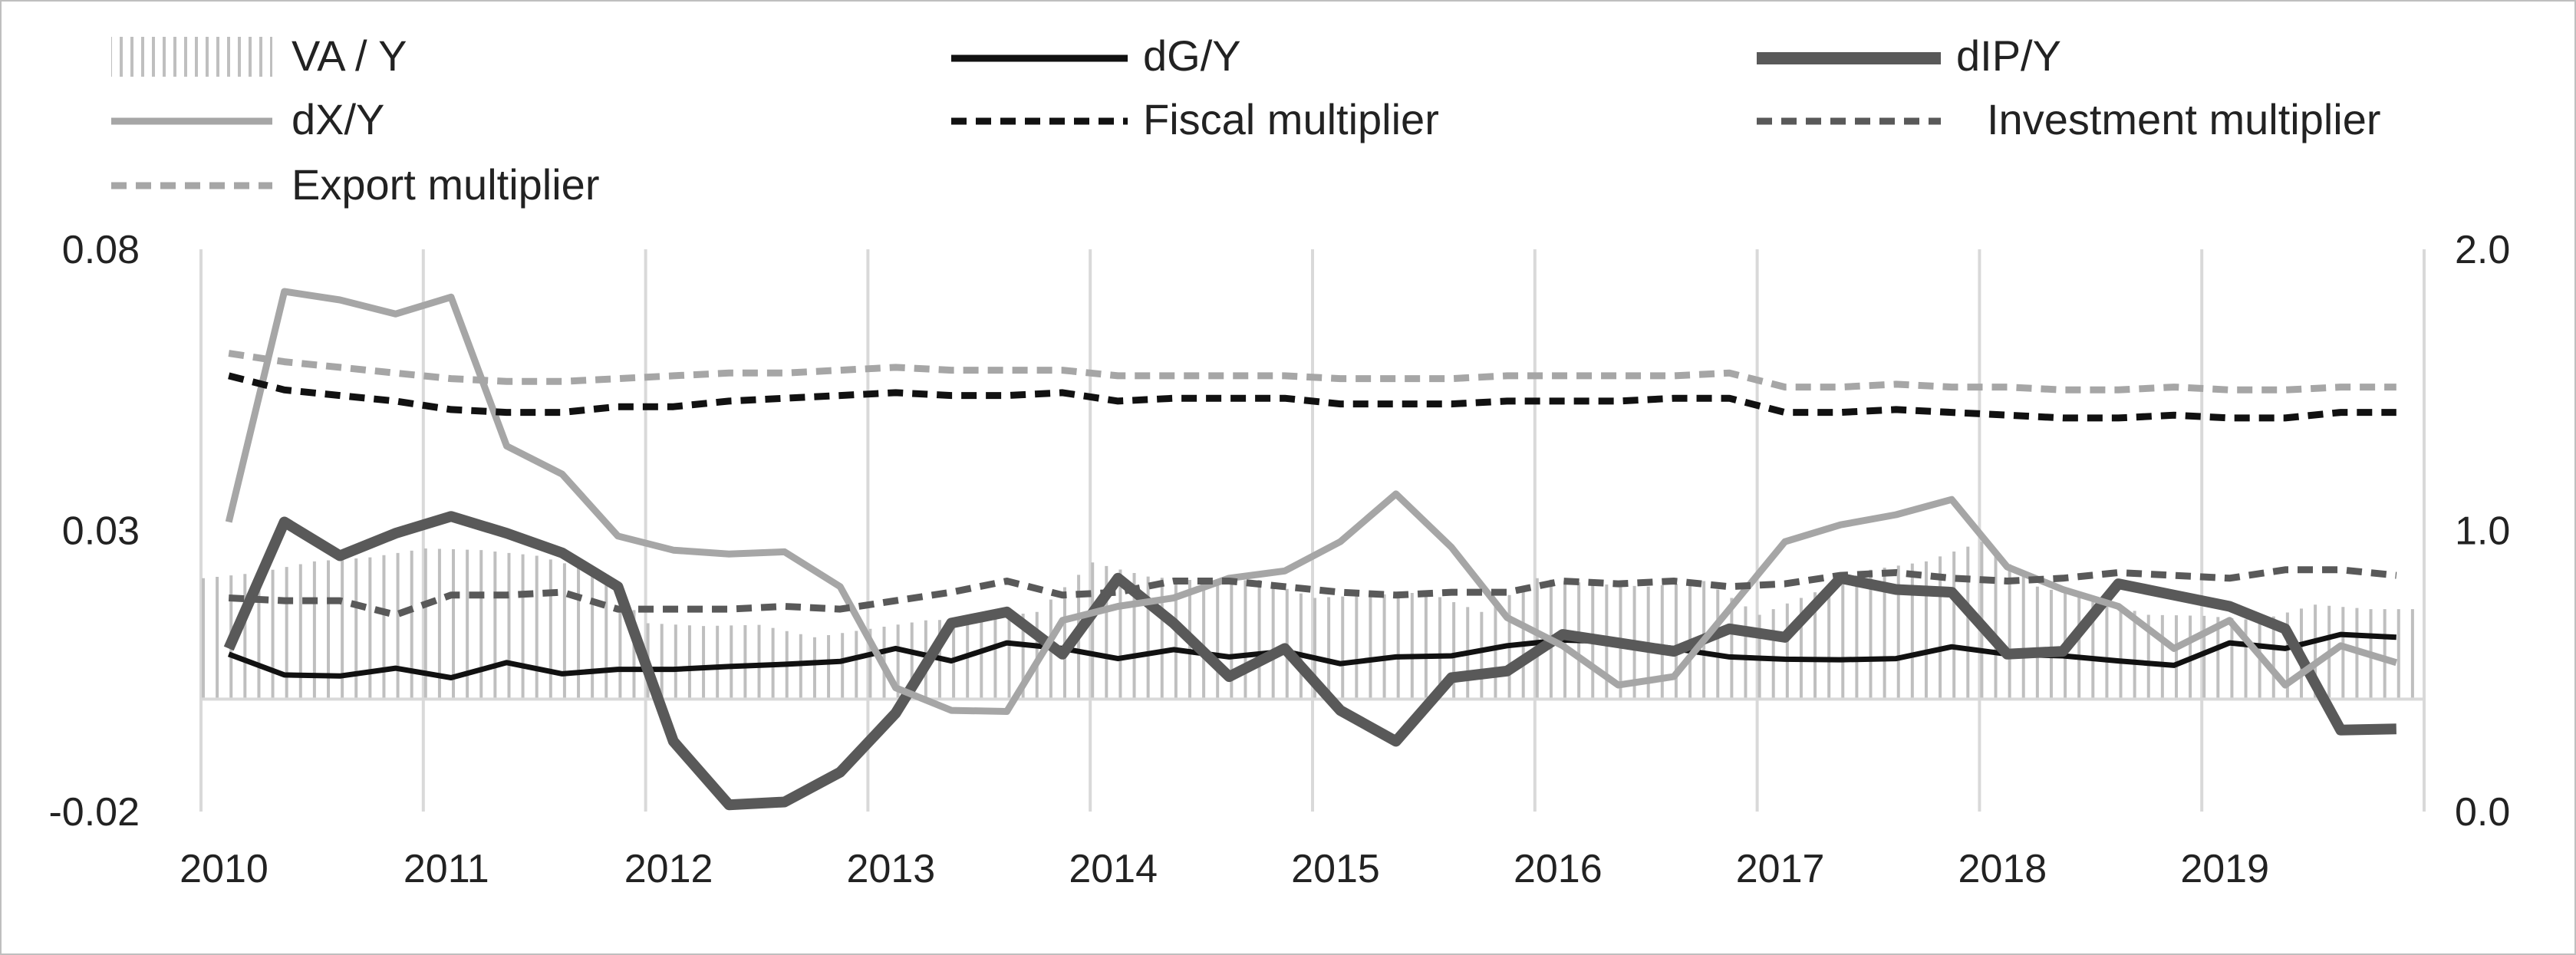 This screenshot has height=955, width=2576. What do you see at coordinates (2008, 55) in the screenshot?
I see `legend-label-dip-y: dIP/Y` at bounding box center [2008, 55].